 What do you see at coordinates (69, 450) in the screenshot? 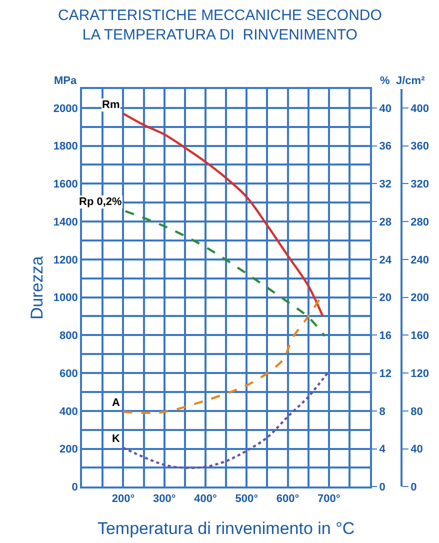
I see `y-tick-label: 200` at bounding box center [69, 450].